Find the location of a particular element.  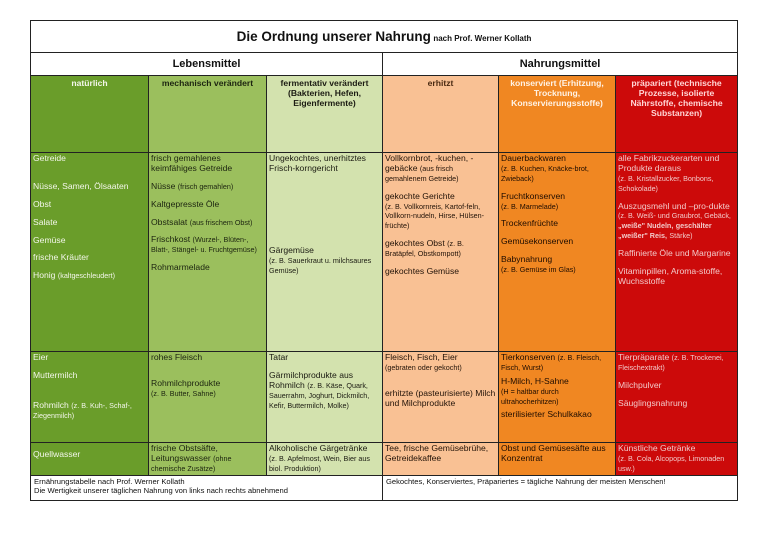

list-item: Quellwasser is located at coordinates (57, 454).